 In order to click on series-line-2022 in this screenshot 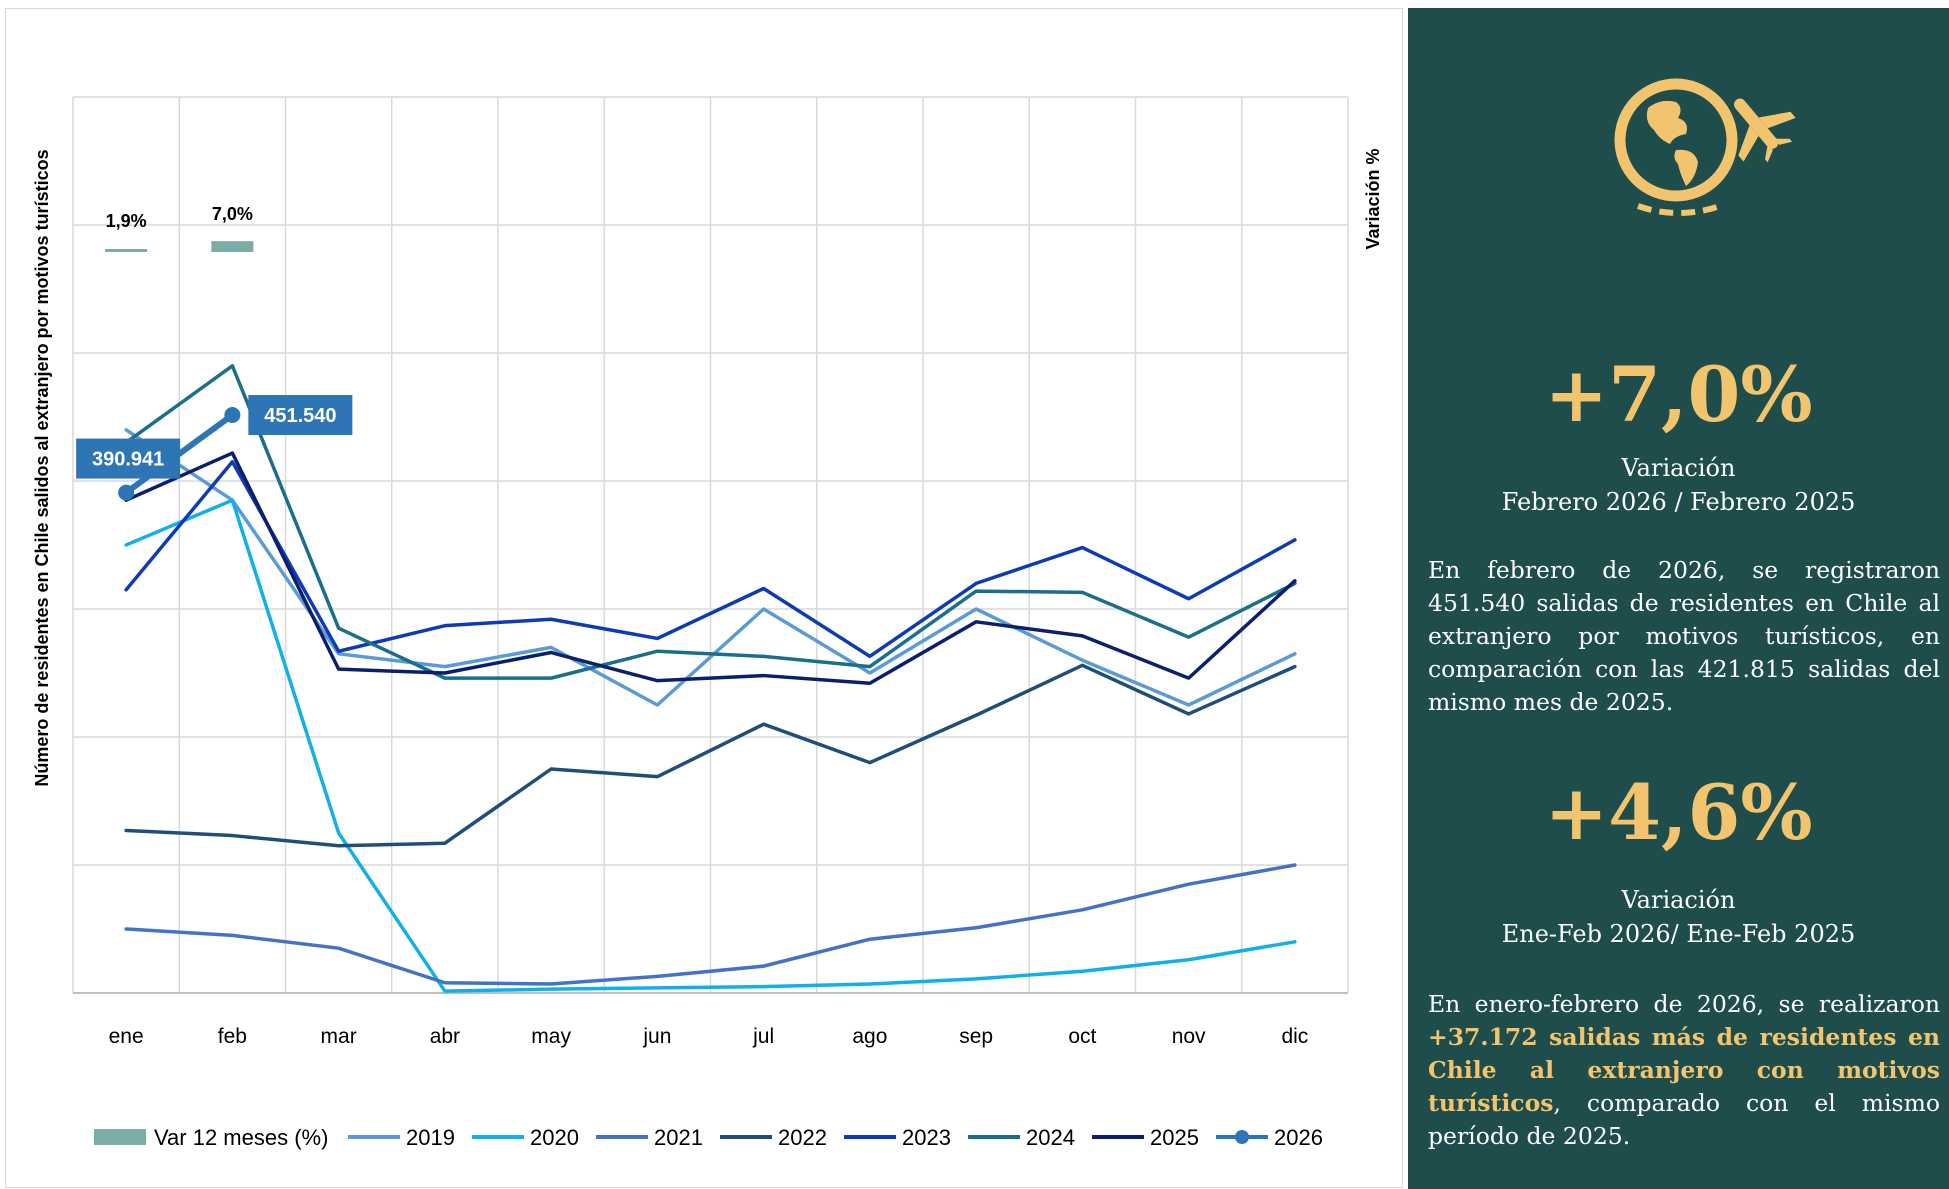, I will do `click(710, 755)`.